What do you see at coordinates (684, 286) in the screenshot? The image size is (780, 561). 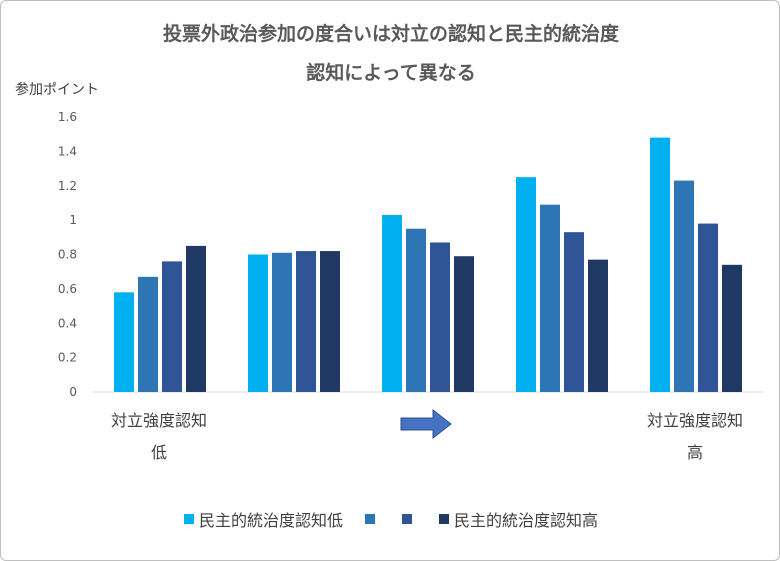 I see `bar-g5-s2` at bounding box center [684, 286].